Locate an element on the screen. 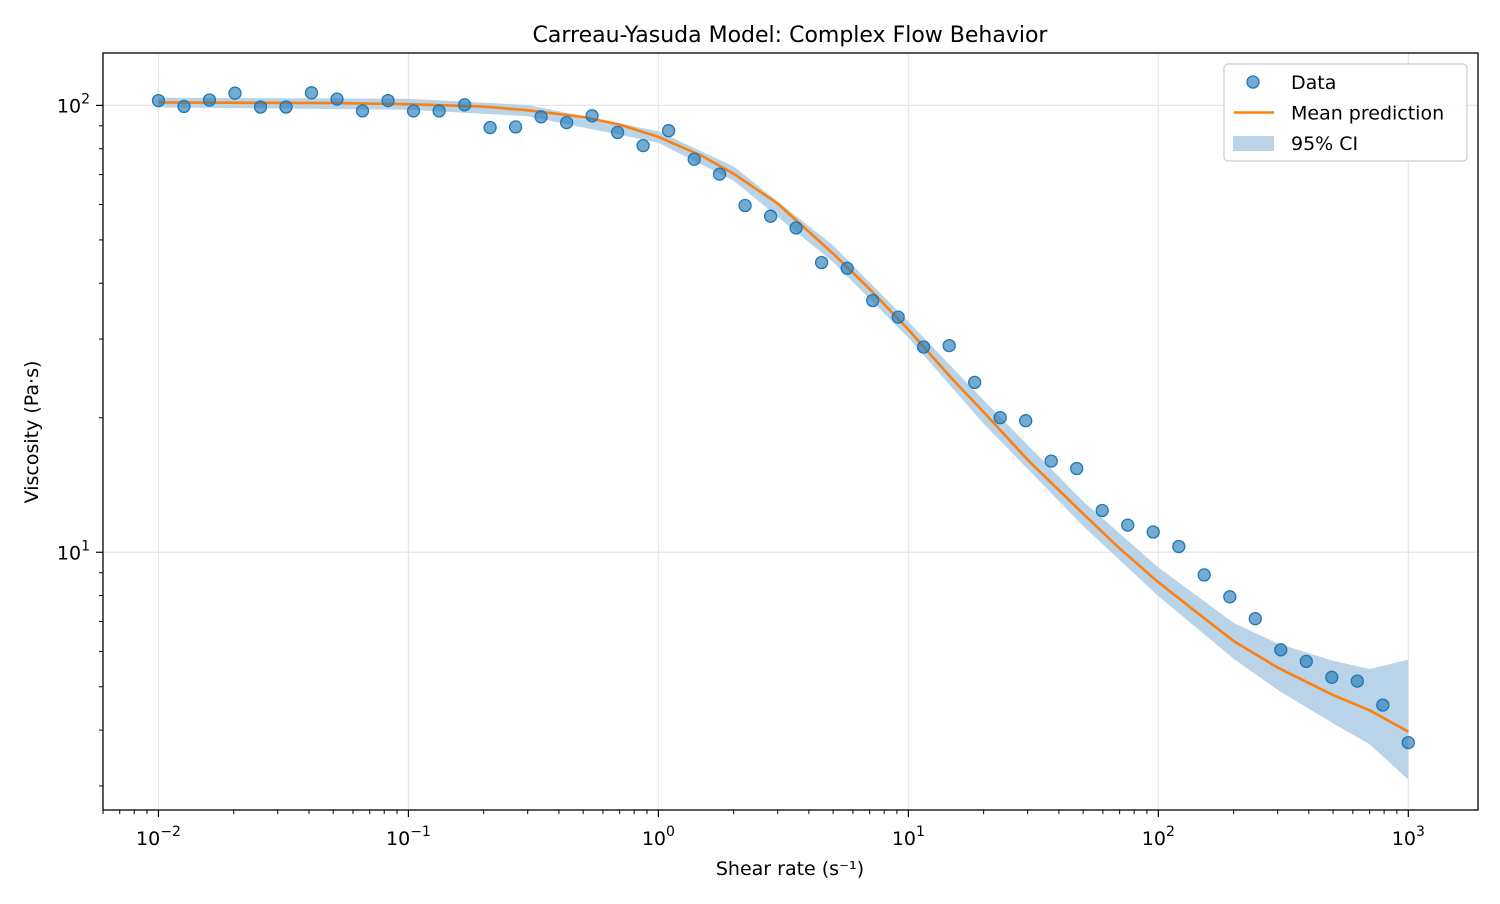 This screenshot has height=904, width=1500. x-tick-label: 10¹ is located at coordinates (908, 837).